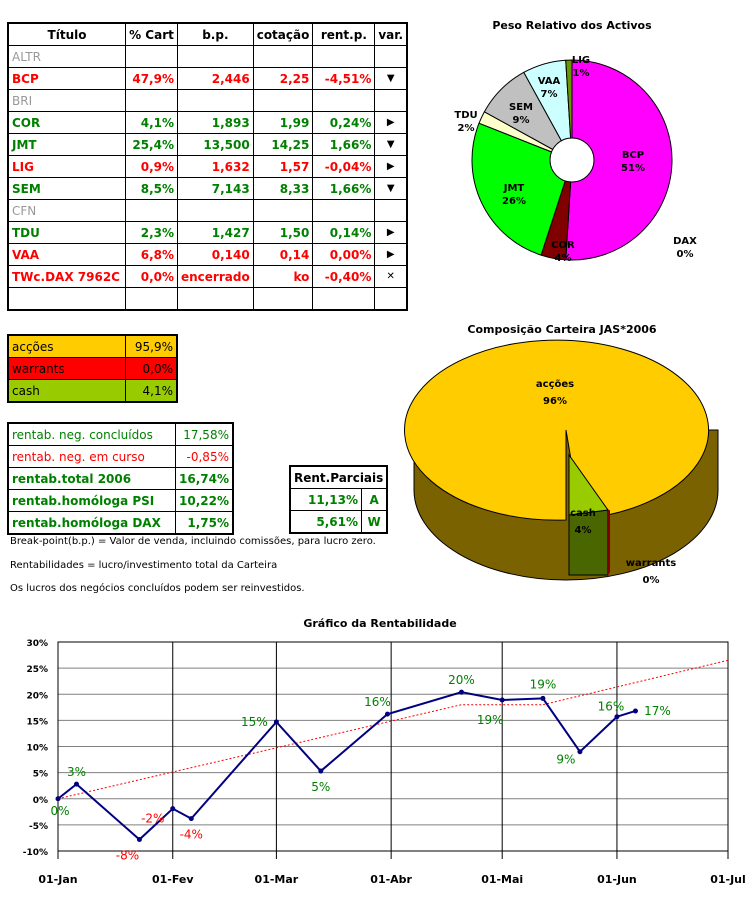 This screenshot has height=900, width=755. What do you see at coordinates (611, 707) in the screenshot?
I see `data-label: 16%` at bounding box center [611, 707].